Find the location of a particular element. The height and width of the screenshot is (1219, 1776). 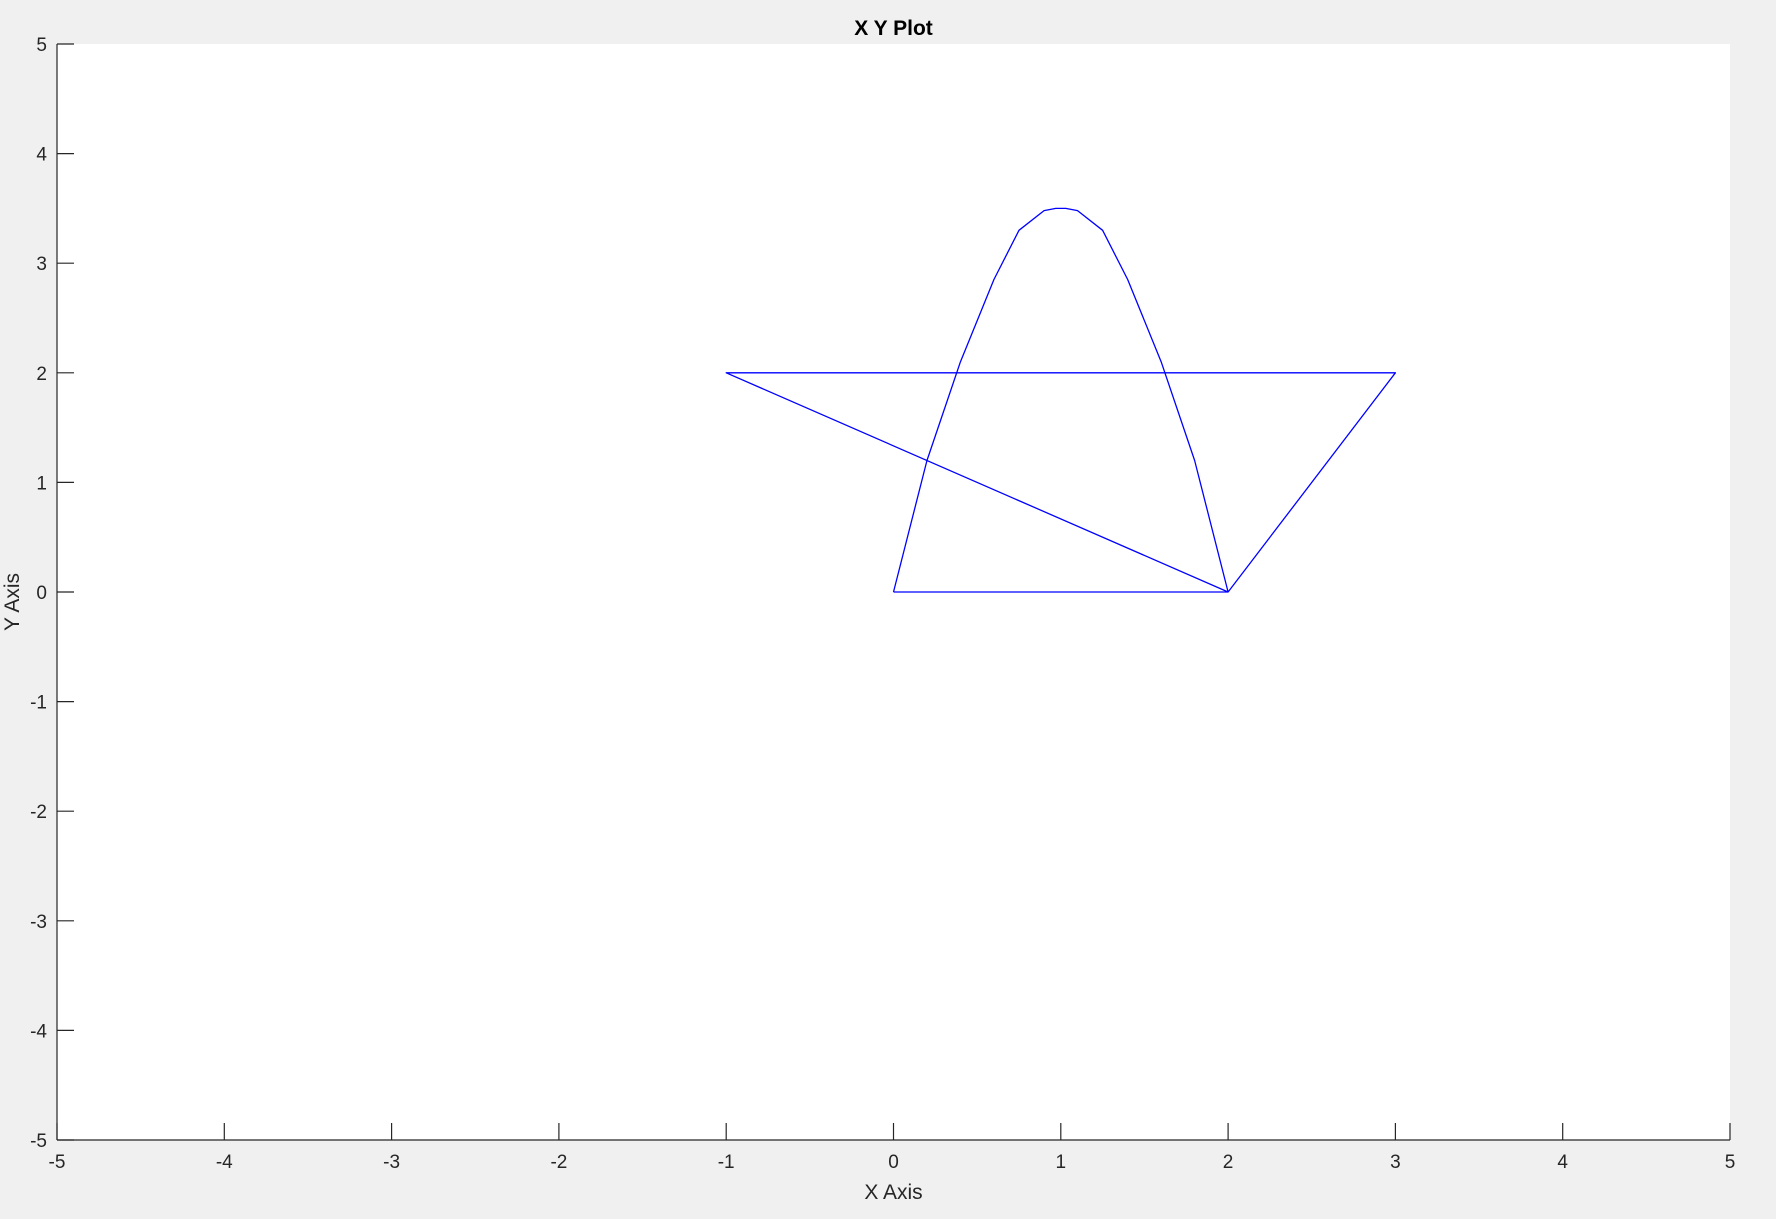

x-tick-label: 4 is located at coordinates (1562, 1162).